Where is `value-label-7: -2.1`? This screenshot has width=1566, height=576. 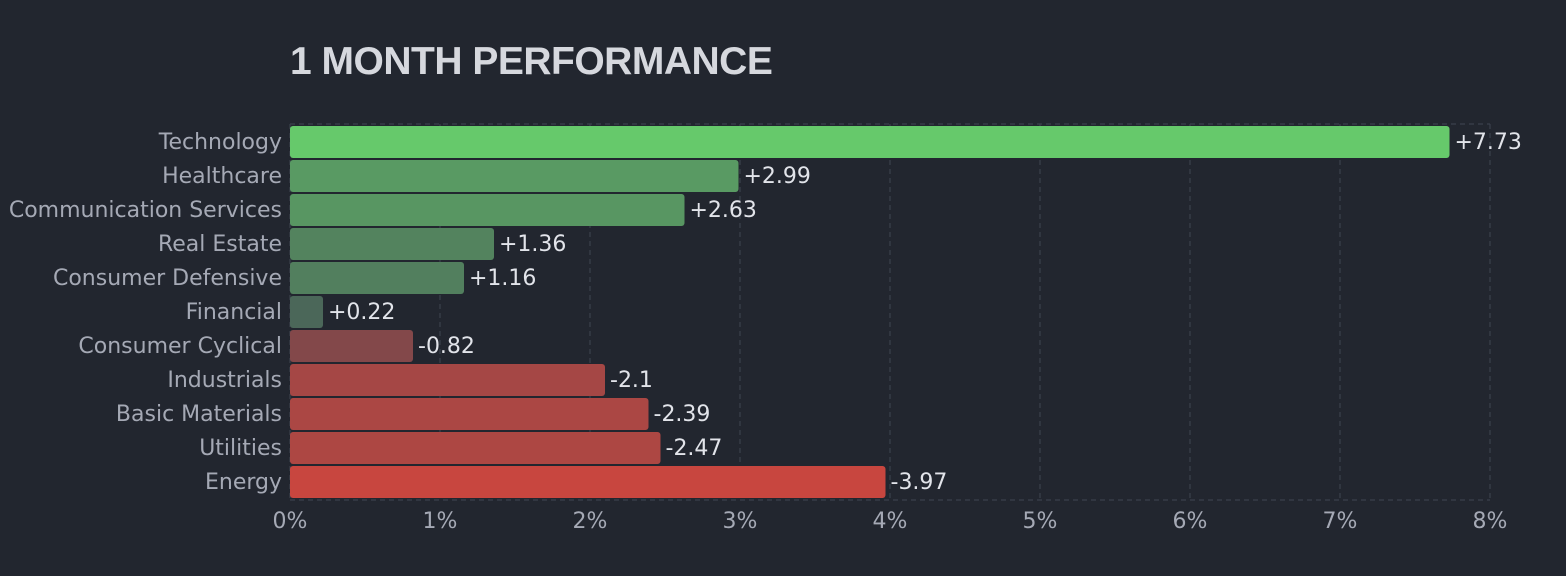 value-label-7: -2.1 is located at coordinates (631, 380).